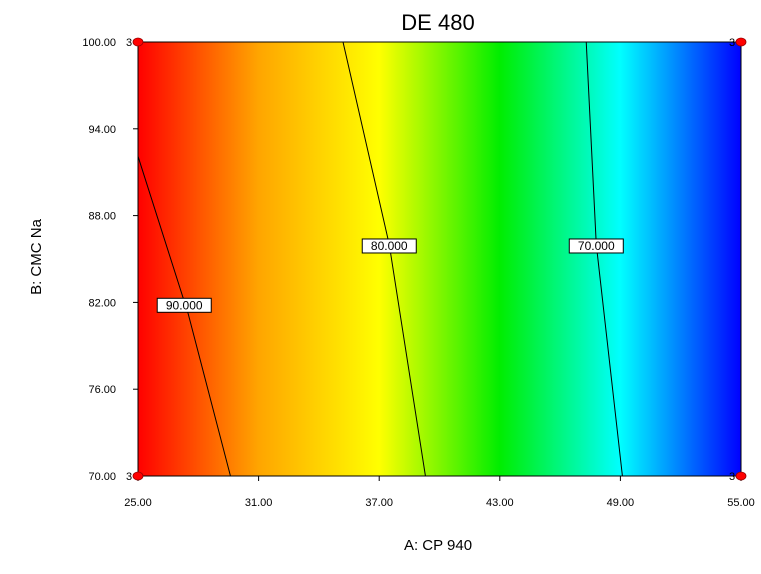 The width and height of the screenshot is (761, 574). Describe the element at coordinates (102, 217) in the screenshot. I see `y-tick-label: 88.00` at that location.